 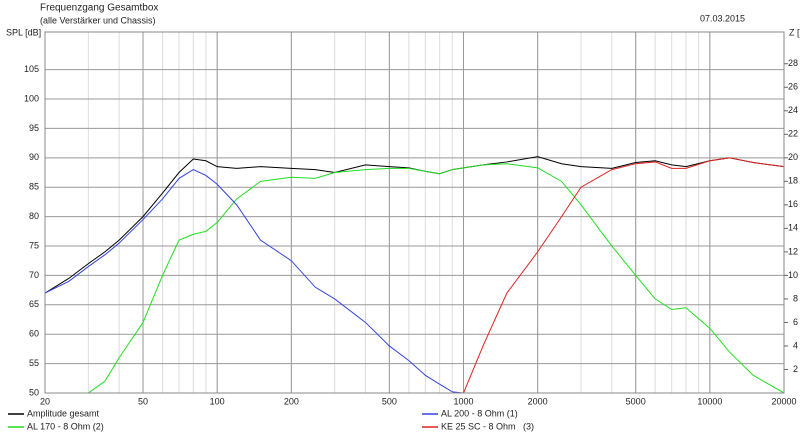 What do you see at coordinates (63, 413) in the screenshot?
I see `legend-label: Amplitude gesamt` at bounding box center [63, 413].